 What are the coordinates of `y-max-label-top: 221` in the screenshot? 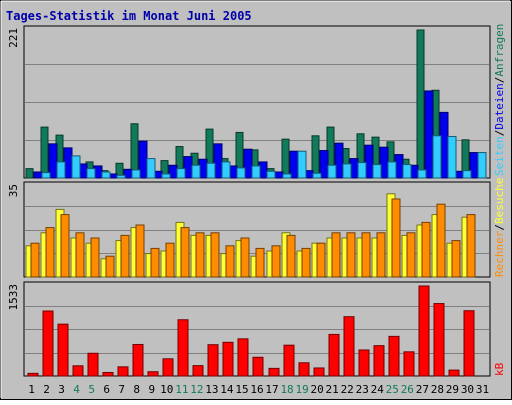 It's located at (13, 38).